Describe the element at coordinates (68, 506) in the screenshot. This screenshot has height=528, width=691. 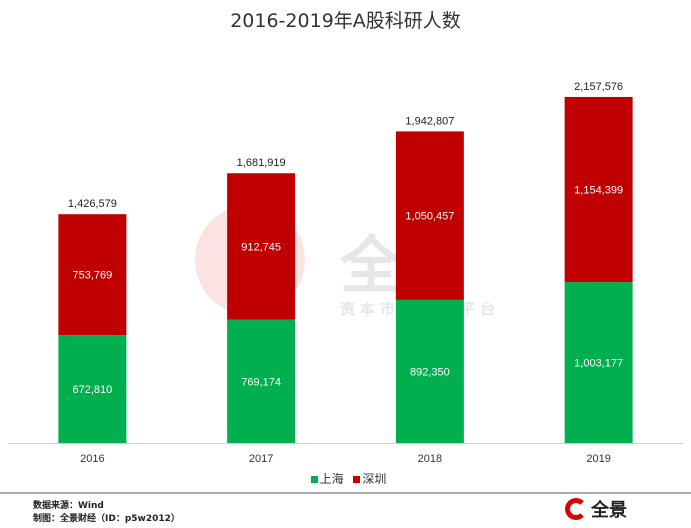
I see `source-note: 数据来源：Wind` at that location.